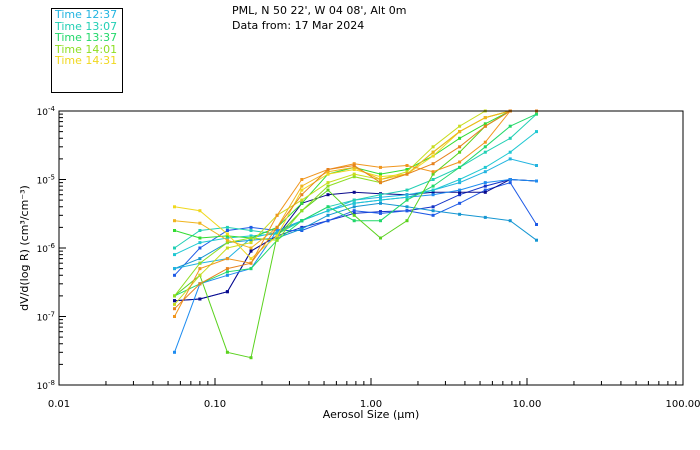 The height and width of the screenshot is (450, 700). What do you see at coordinates (355, 229) in the screenshot?
I see `series-1-line` at bounding box center [355, 229].